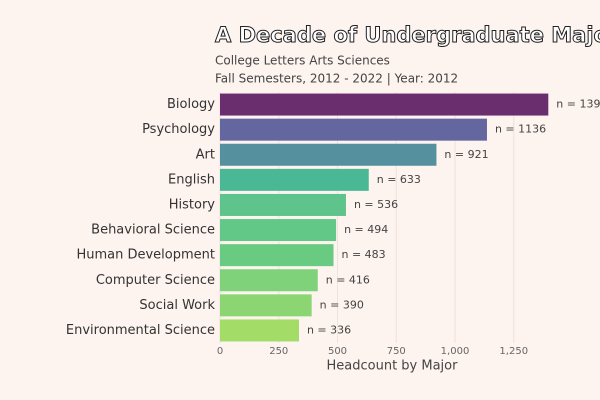 The width and height of the screenshot is (600, 400). What do you see at coordinates (336, 79) in the screenshot?
I see `chart-subtitle: Fall Semesters, 2012 - 2022 | Year: 2012` at bounding box center [336, 79].